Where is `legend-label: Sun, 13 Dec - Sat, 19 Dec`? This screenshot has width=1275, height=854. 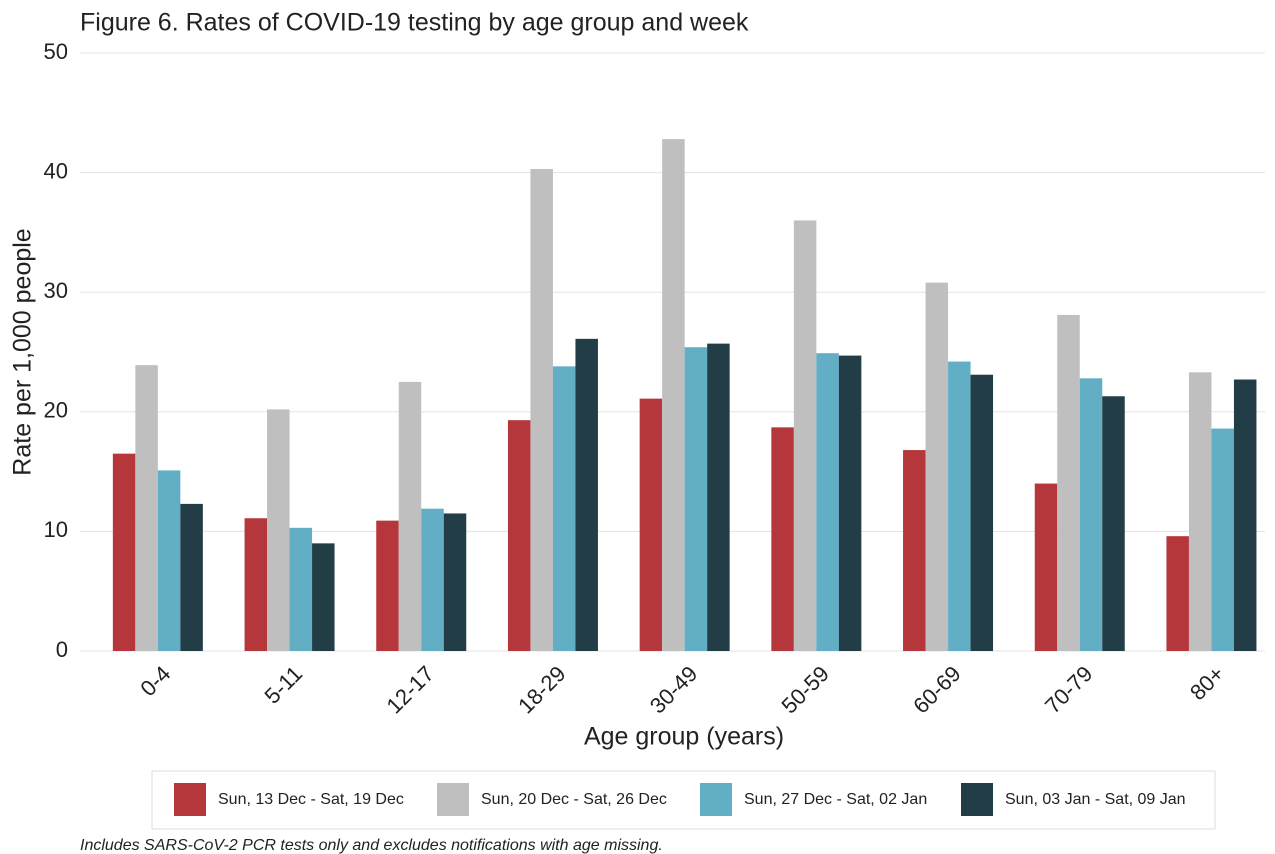 legend-label: Sun, 13 Dec - Sat, 19 Dec is located at coordinates (311, 799).